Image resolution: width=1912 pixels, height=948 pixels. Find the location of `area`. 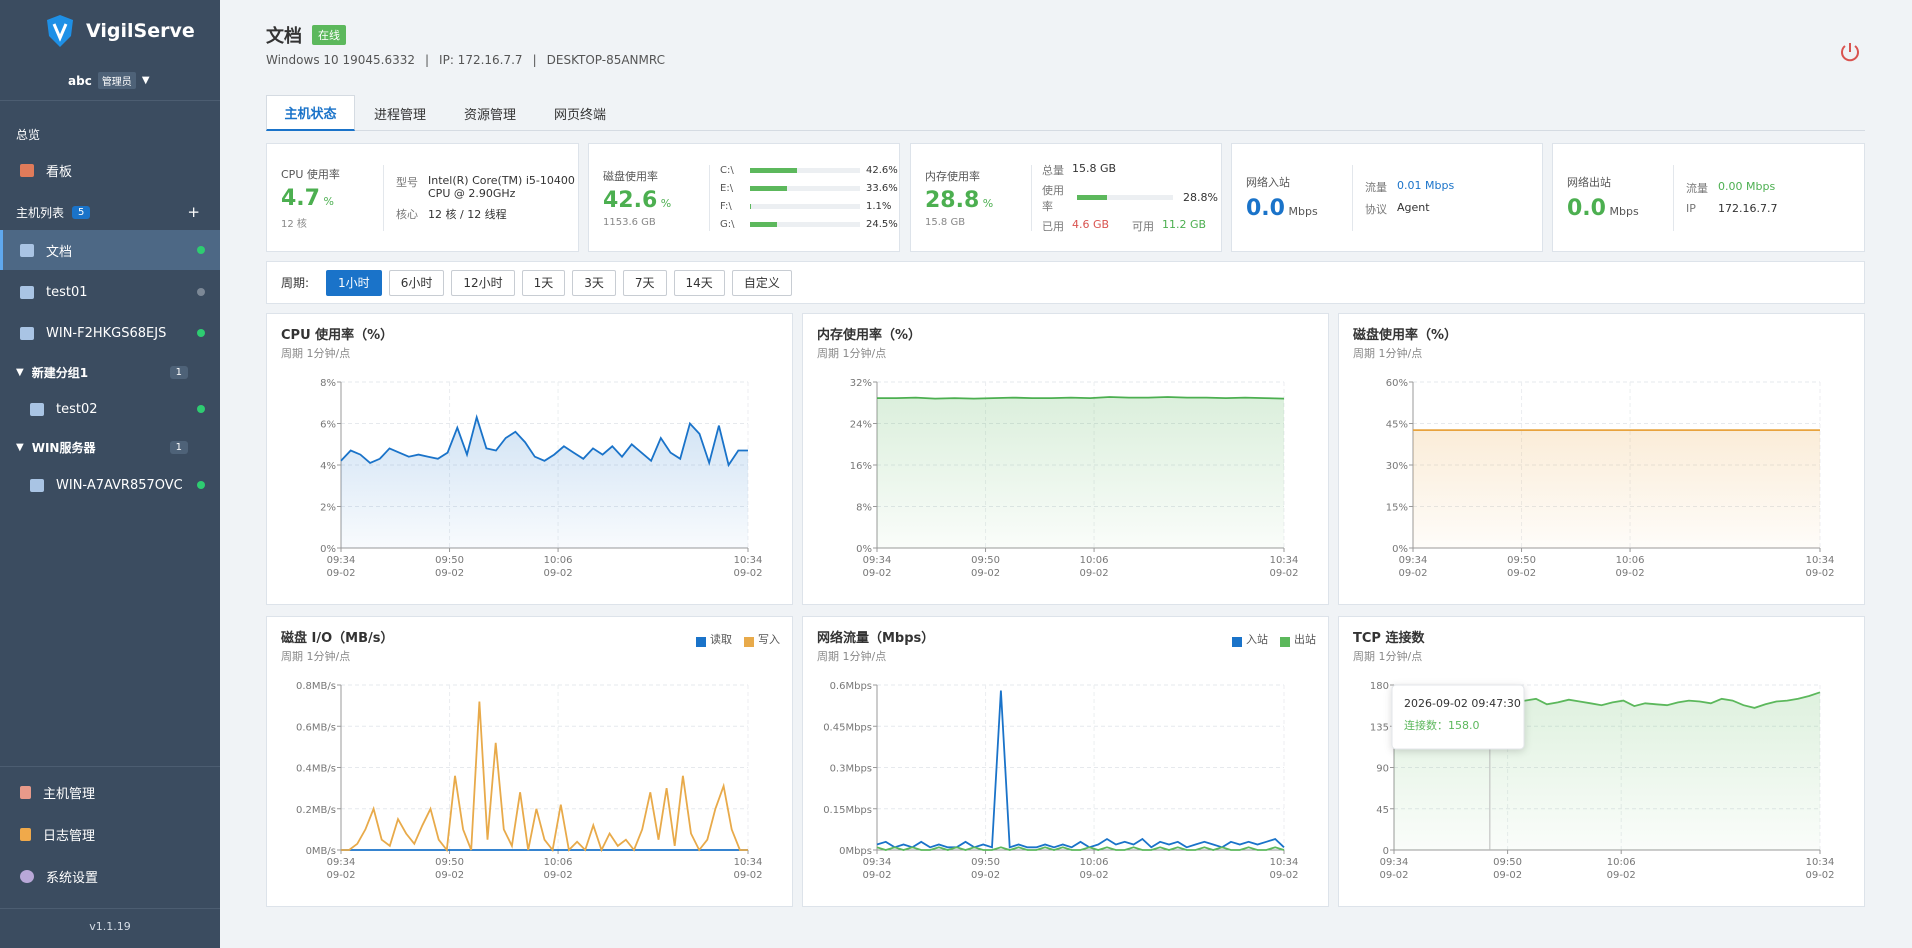

area is located at coordinates (544, 482).